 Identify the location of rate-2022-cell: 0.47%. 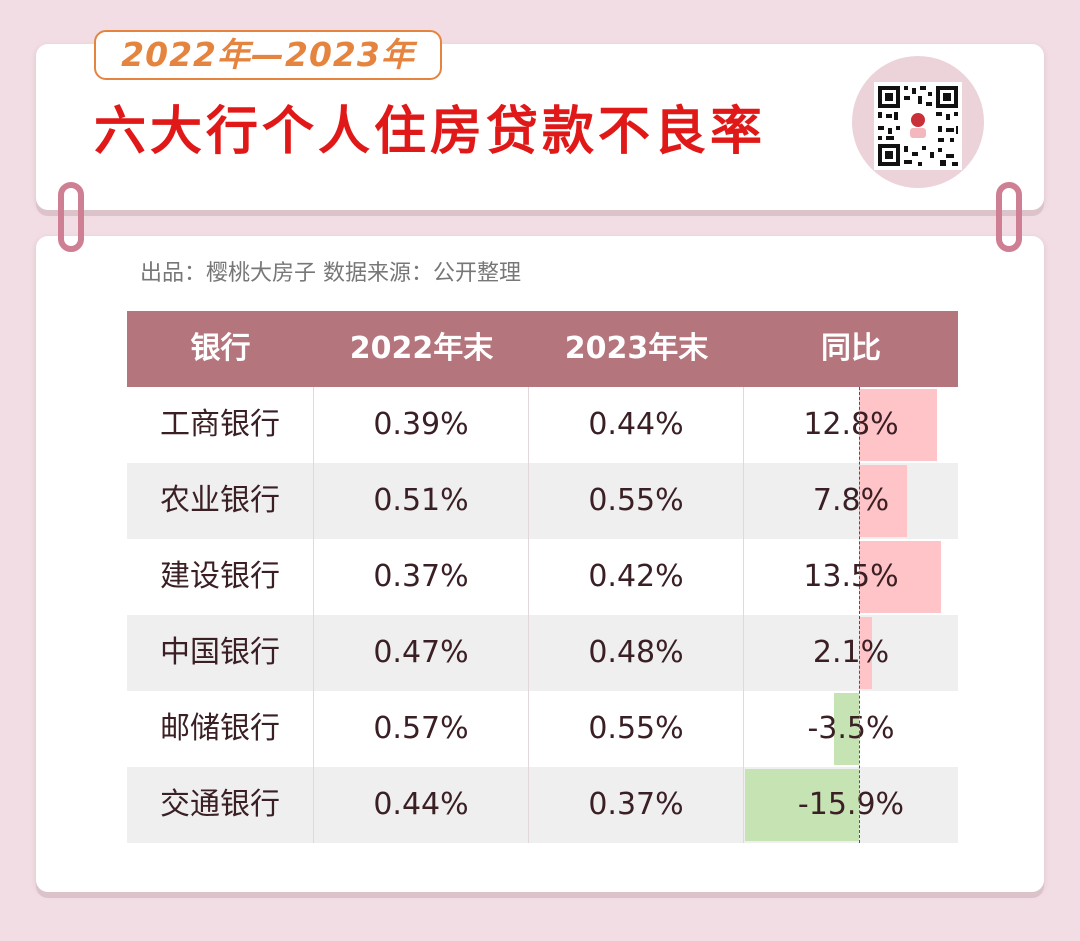
(421, 653).